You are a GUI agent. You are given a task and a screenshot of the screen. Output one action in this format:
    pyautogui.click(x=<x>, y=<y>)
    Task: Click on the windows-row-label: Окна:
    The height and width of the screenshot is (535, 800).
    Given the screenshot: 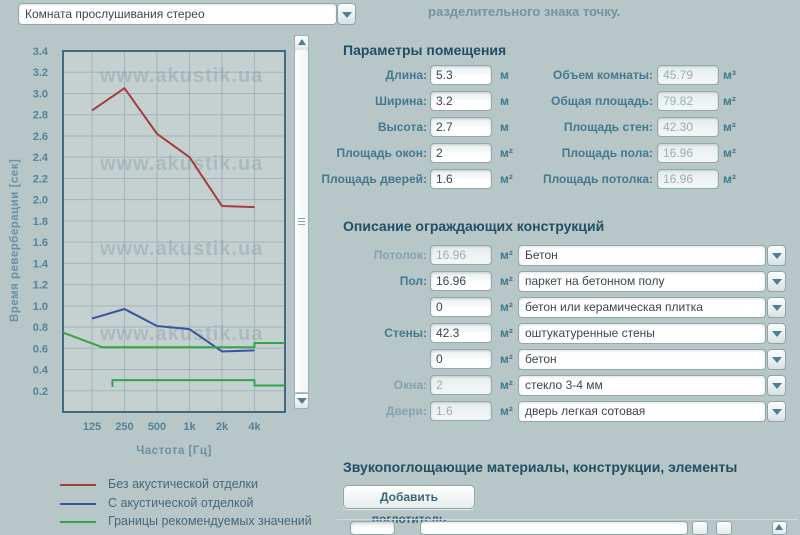 What is the action you would take?
    pyautogui.click(x=410, y=385)
    